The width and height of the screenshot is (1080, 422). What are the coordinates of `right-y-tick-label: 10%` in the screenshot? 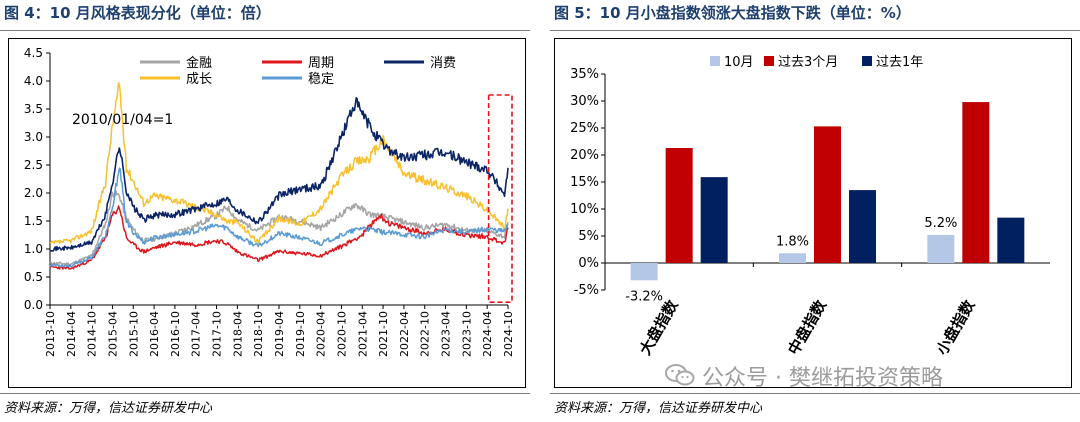 It's located at (584, 209).